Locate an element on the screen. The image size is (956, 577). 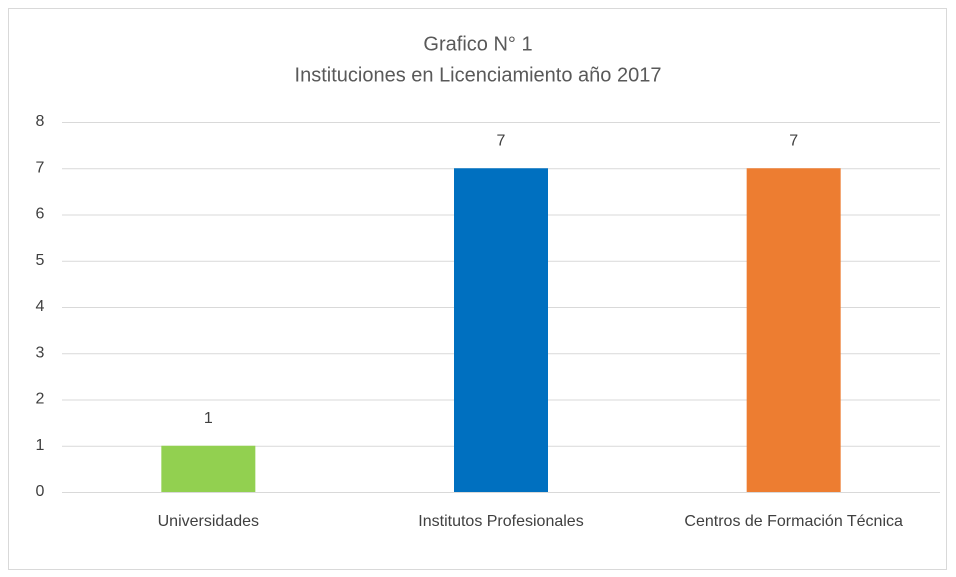
y-tick-label: 7 is located at coordinates (40, 167).